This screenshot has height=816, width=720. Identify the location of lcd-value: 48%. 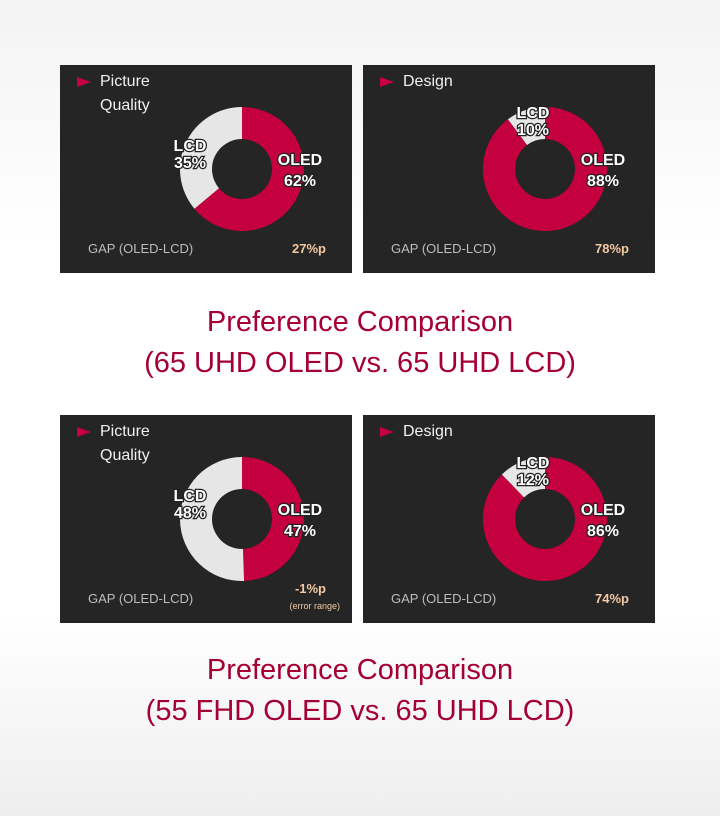
(190, 513).